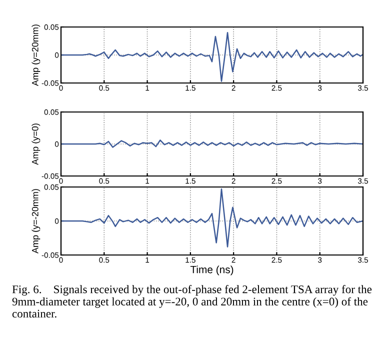 The image size is (391, 342). What do you see at coordinates (36, 144) in the screenshot?
I see `y-axis-title: Amp (y=0)` at bounding box center [36, 144].